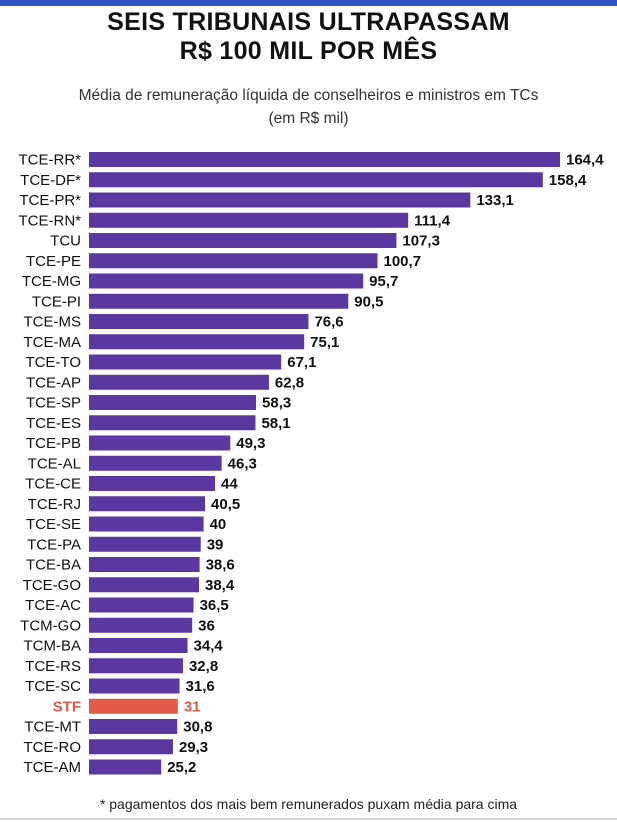  What do you see at coordinates (192, 706) in the screenshot?
I see `value-label: 31` at bounding box center [192, 706].